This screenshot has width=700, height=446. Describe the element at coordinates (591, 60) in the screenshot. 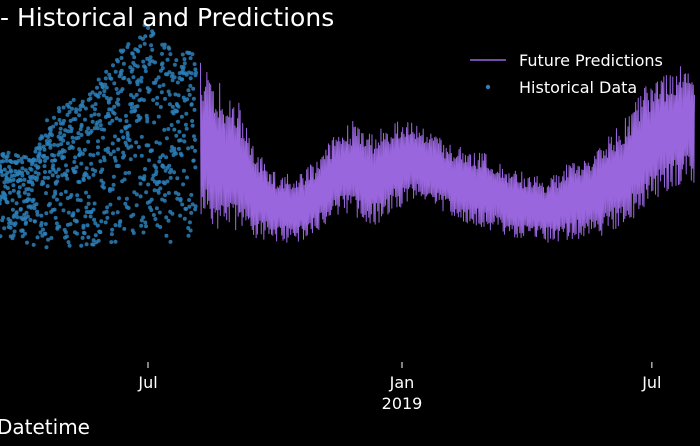

I see `legend-label-future-predictions: Future Predictions` at that location.